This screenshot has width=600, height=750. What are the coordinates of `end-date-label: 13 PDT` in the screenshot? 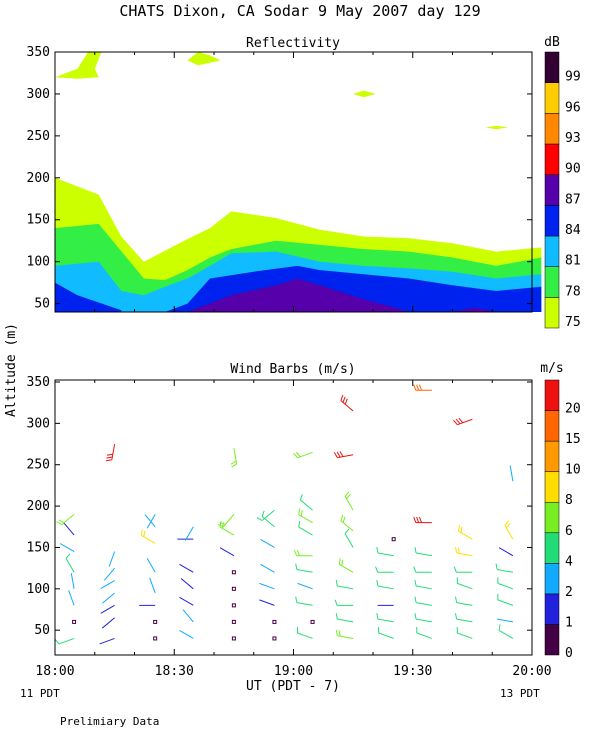 It's located at (520, 693).